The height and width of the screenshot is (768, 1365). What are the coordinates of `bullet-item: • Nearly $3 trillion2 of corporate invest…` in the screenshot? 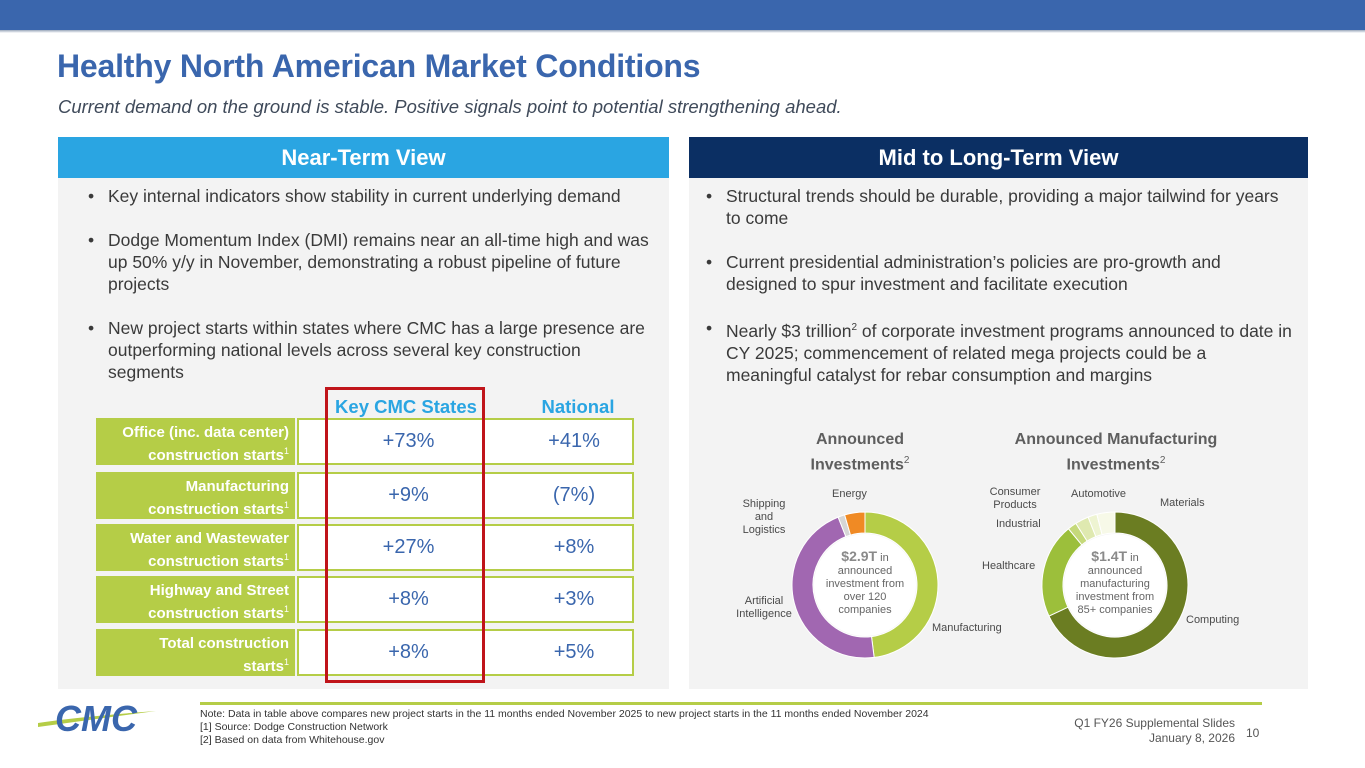 It's located at (999, 351).